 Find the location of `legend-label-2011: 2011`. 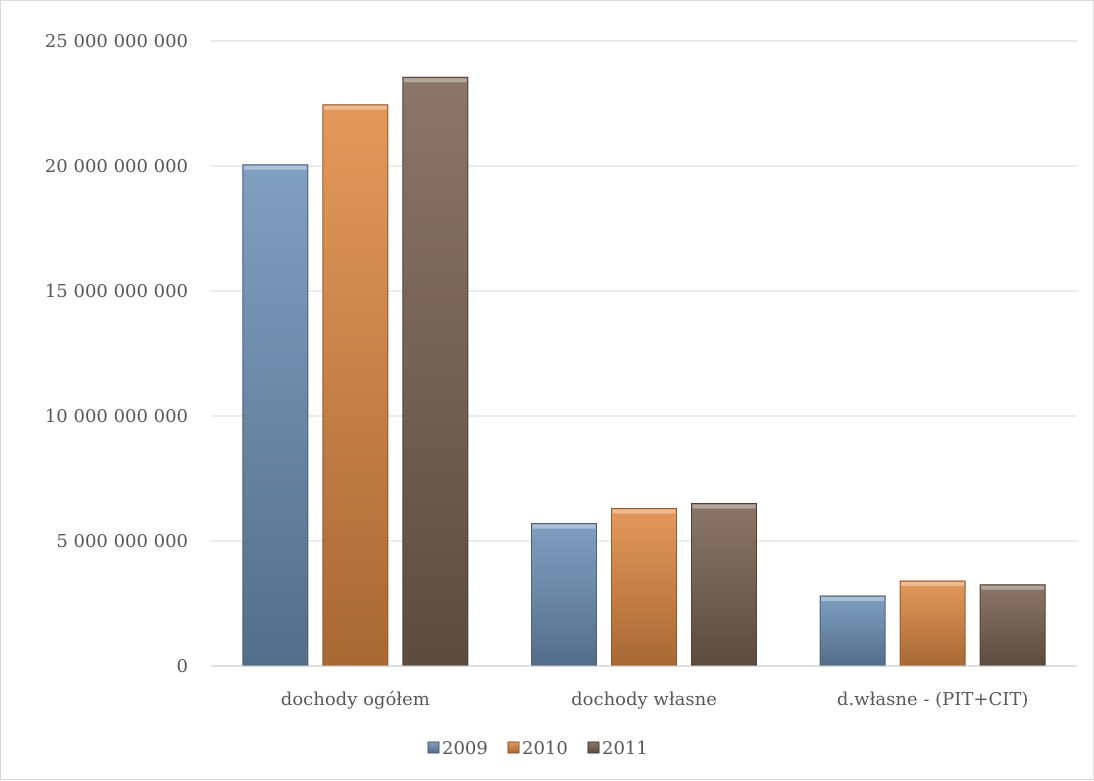

legend-label-2011: 2011 is located at coordinates (625, 748).